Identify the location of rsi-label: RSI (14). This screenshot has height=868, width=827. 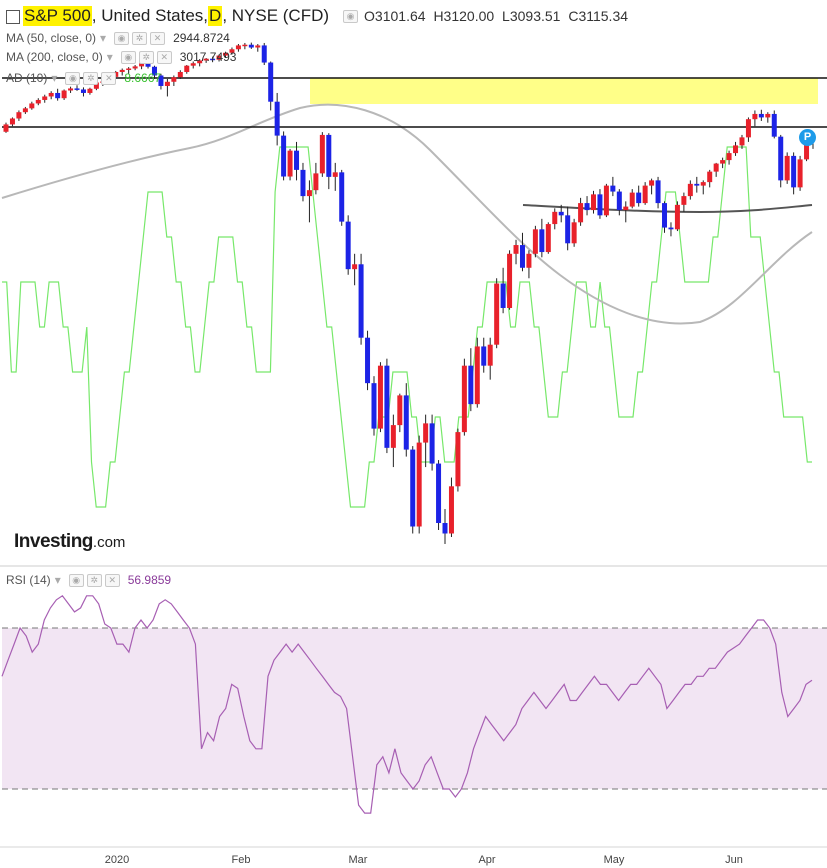
(28, 580).